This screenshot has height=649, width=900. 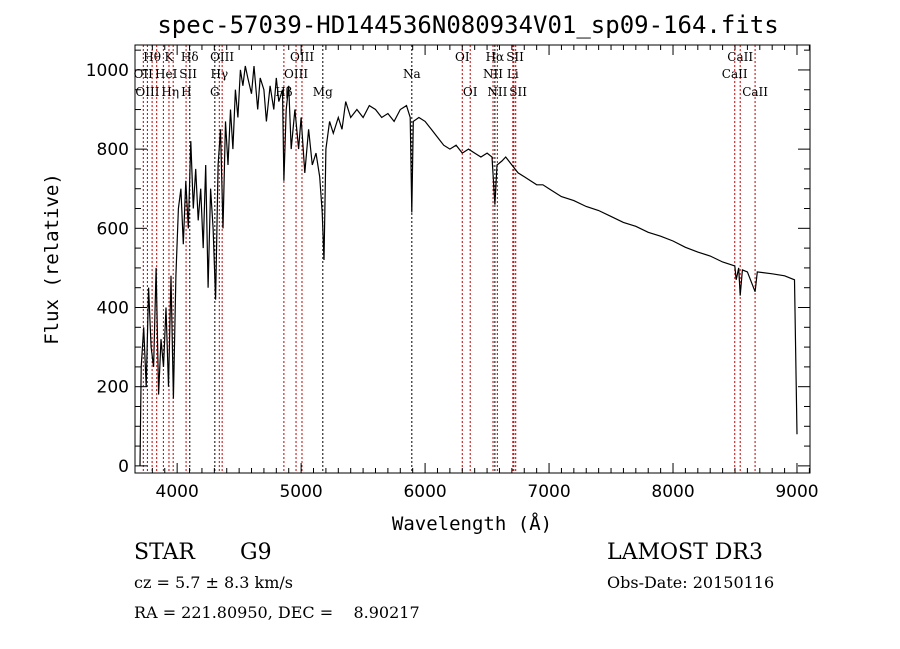 What do you see at coordinates (796, 492) in the screenshot?
I see `x-tick-label: 9000` at bounding box center [796, 492].